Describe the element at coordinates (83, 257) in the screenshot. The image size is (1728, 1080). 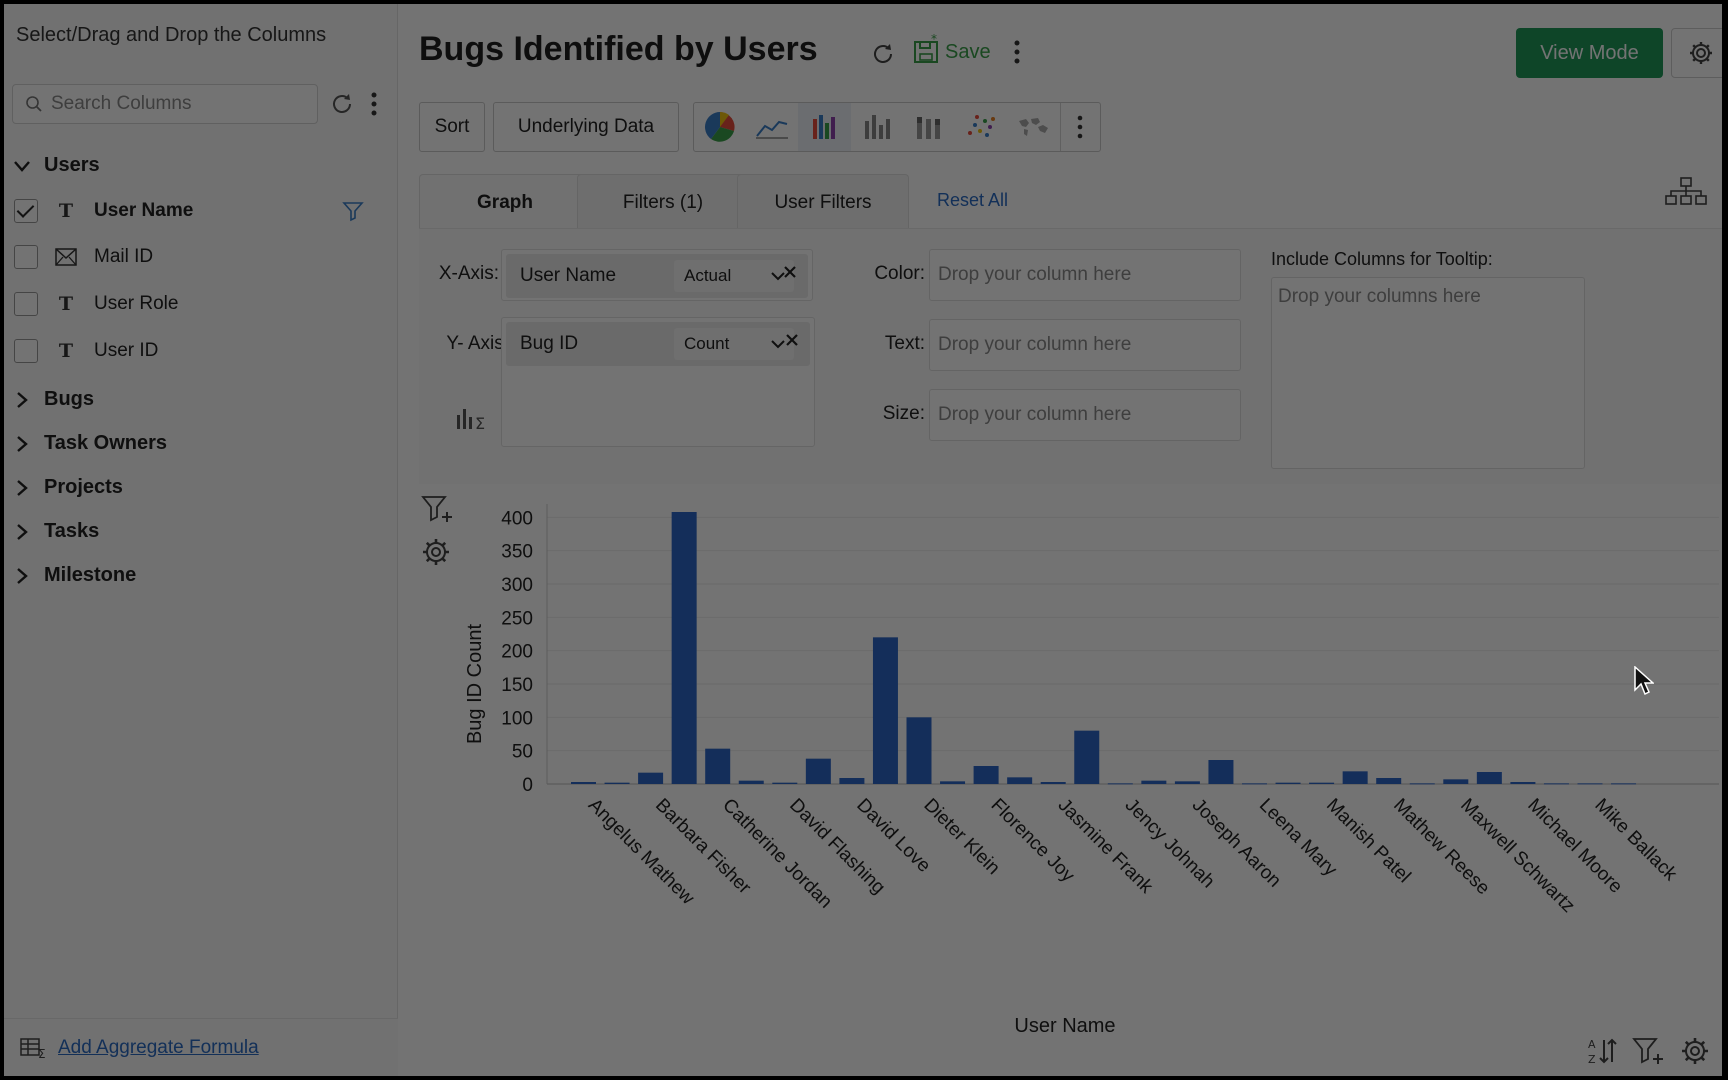
I see `column-mail-id: Mail ID` at that location.